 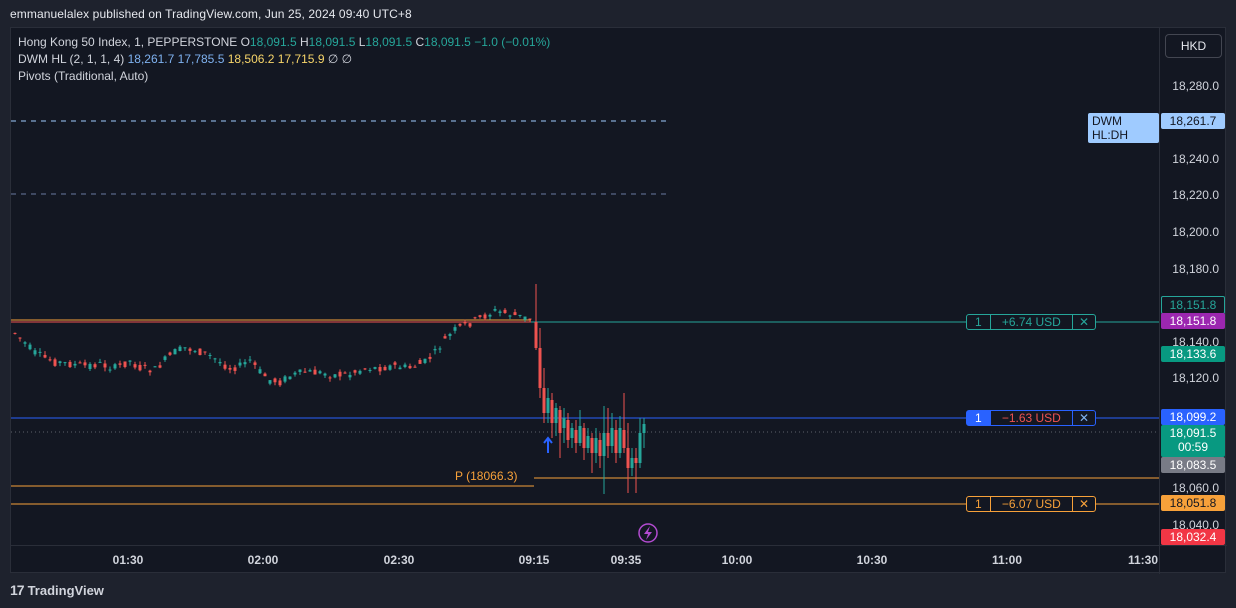 I want to click on entry-order: 1 −1.63 USD ✕, so click(x=1031, y=418).